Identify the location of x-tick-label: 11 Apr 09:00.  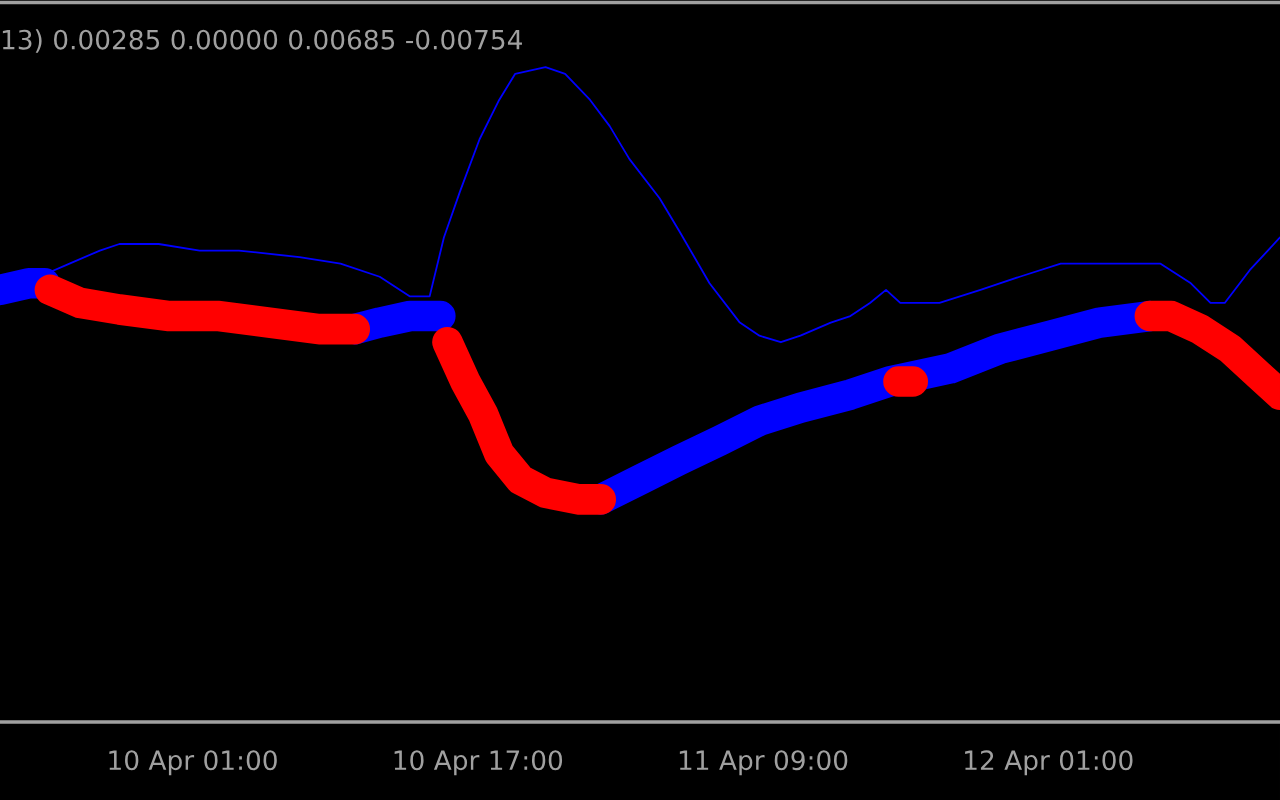
(763, 763).